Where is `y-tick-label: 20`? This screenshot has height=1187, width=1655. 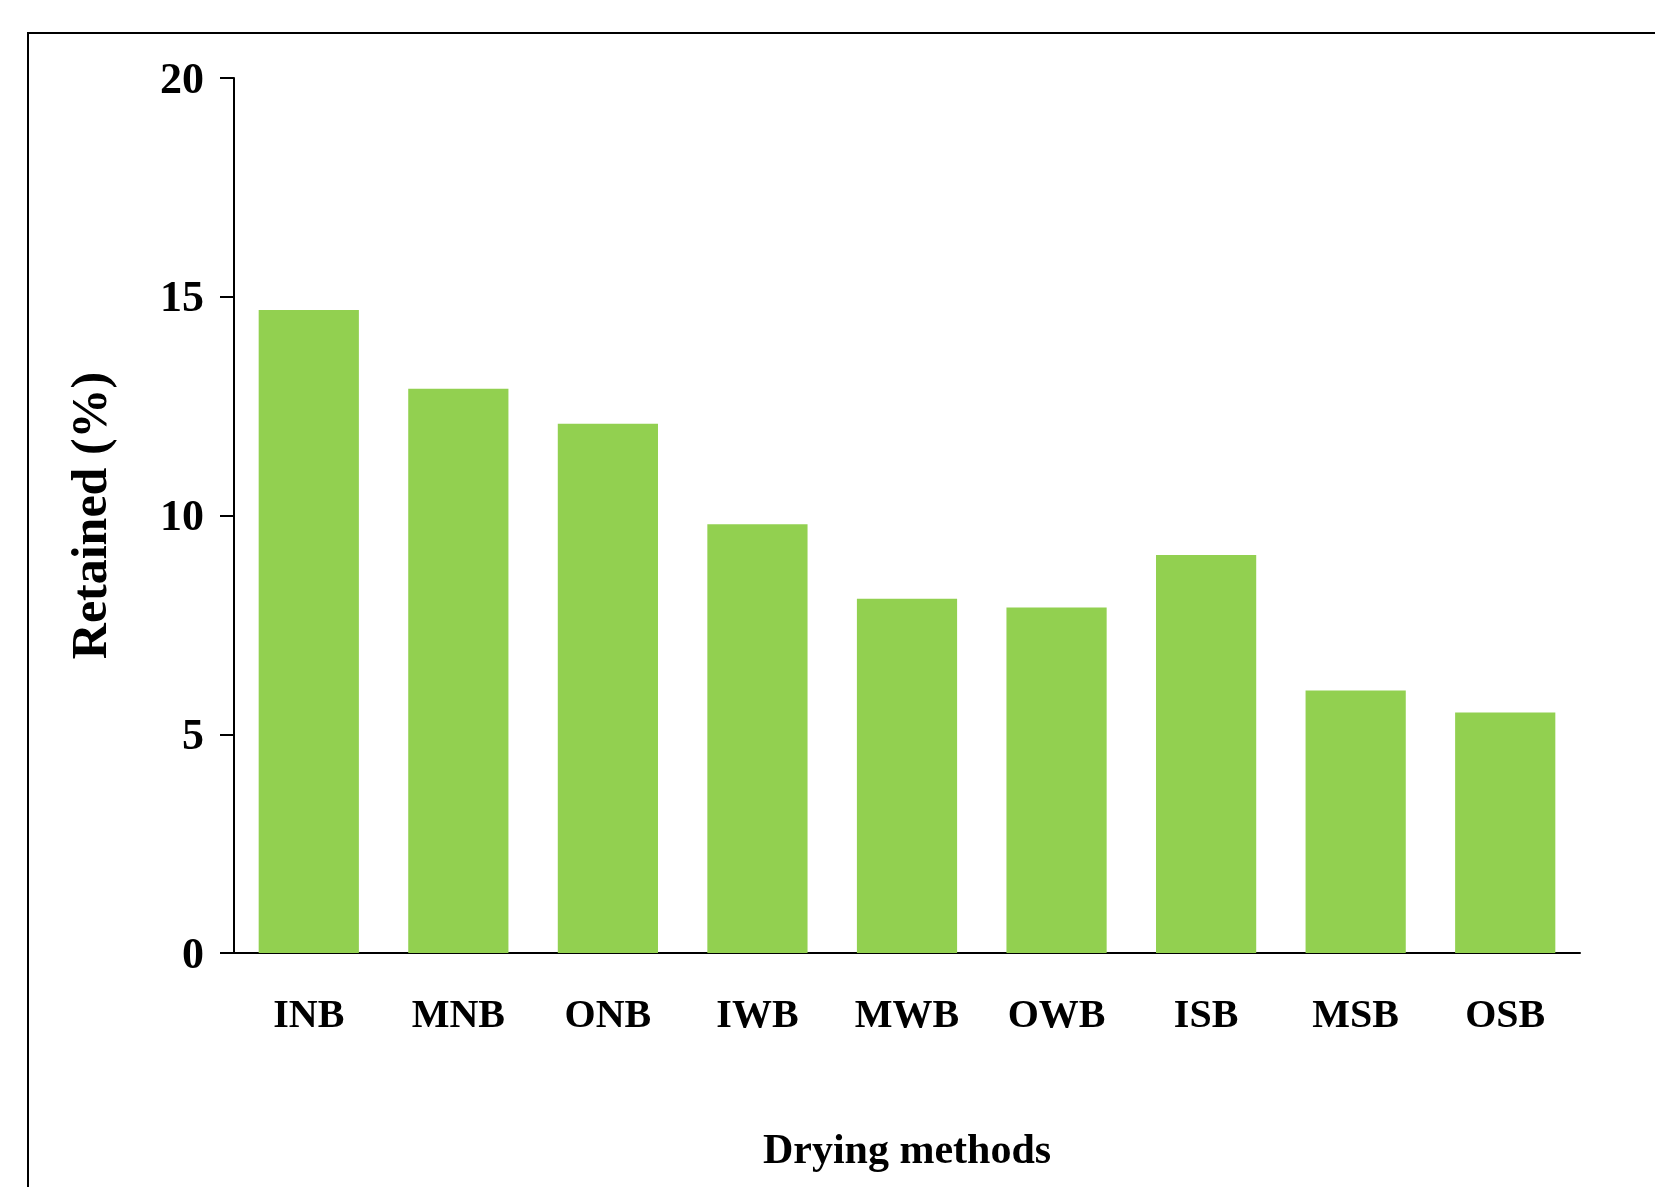 y-tick-label: 20 is located at coordinates (182, 78).